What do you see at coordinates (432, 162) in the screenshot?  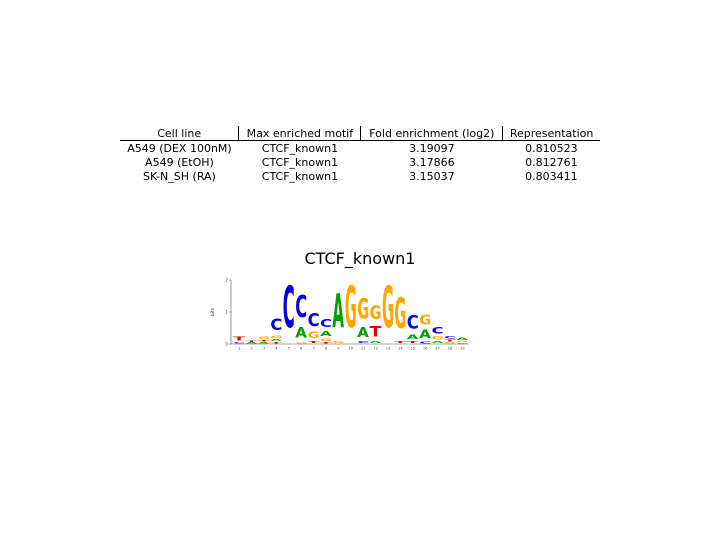 I see `fold-enrichment: 3.17866` at bounding box center [432, 162].